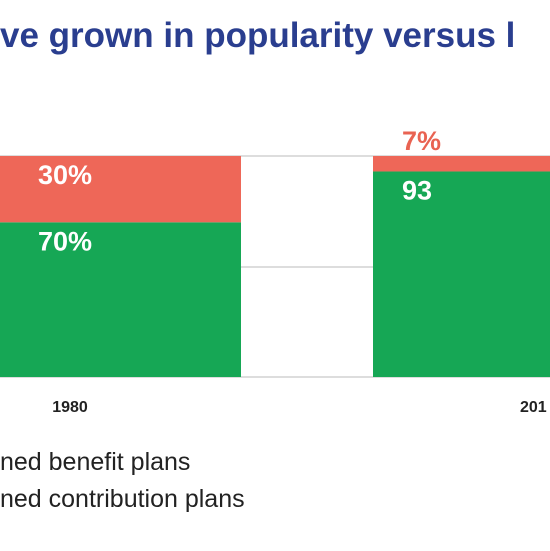 Image resolution: width=550 pixels, height=551 pixels. Describe the element at coordinates (65, 175) in the screenshot. I see `data-label-benefit-1980: 30%` at that location.